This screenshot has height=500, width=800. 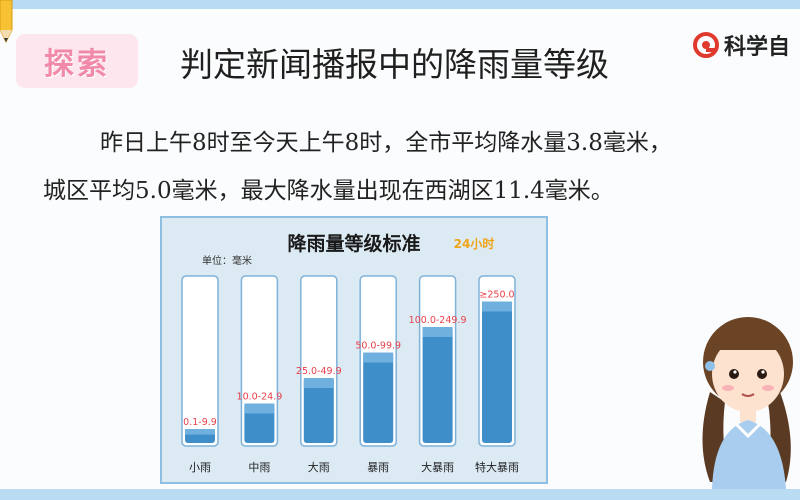 What do you see at coordinates (6, 22) in the screenshot?
I see `pencil-icon` at bounding box center [6, 22].